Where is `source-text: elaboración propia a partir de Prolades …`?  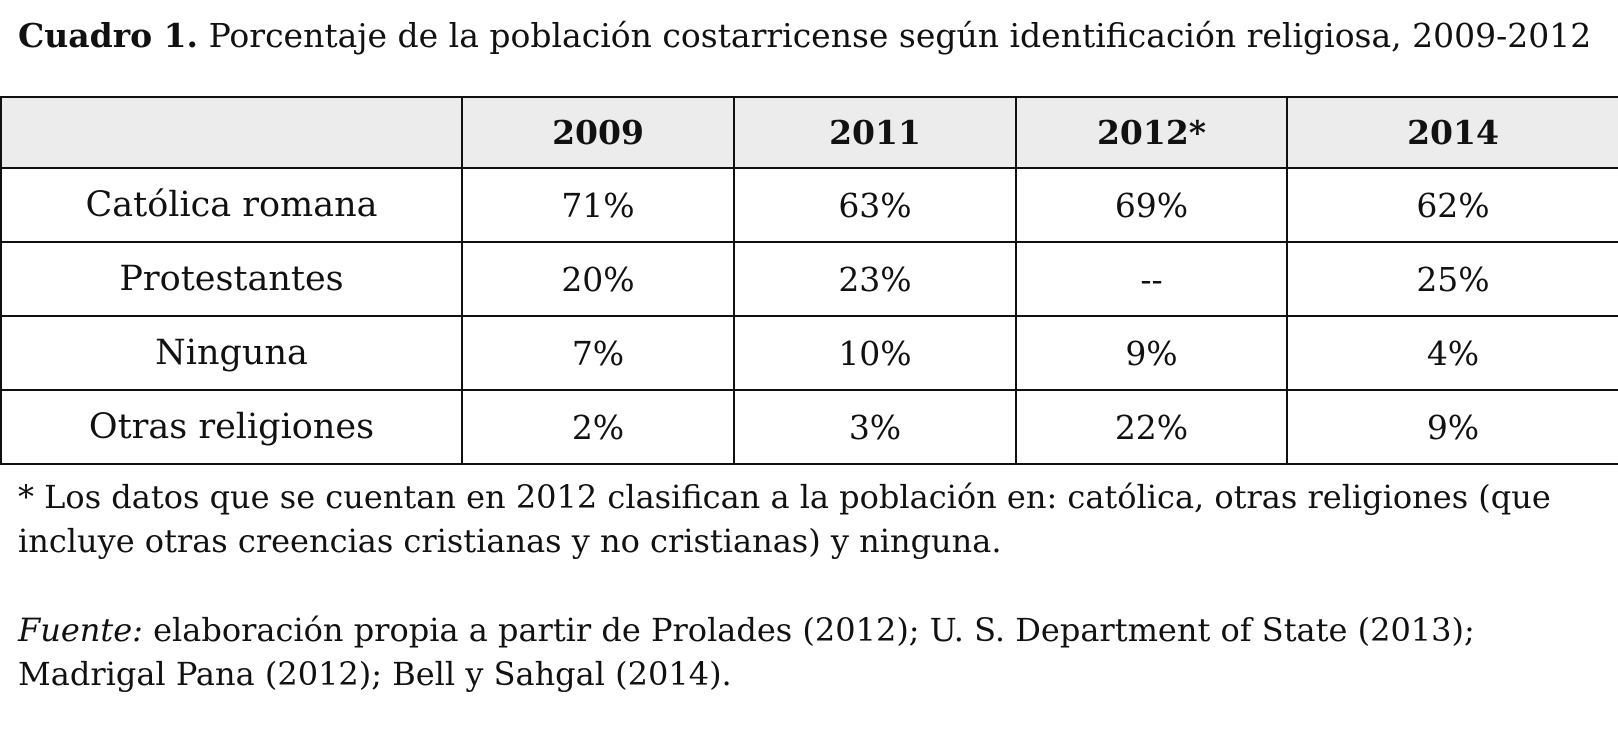 source-text: elaboración propia a partir de Prolades … is located at coordinates (746, 652).